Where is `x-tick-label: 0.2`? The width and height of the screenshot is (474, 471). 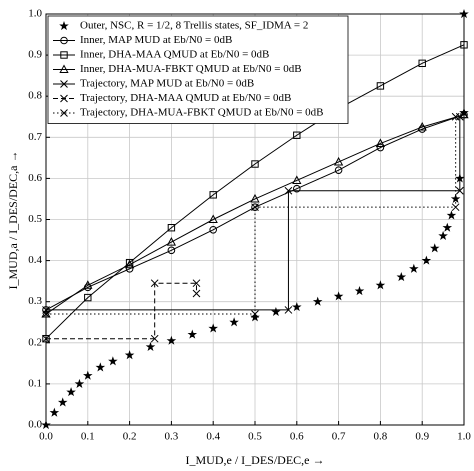
x-tick-label: 0.2 is located at coordinates (130, 437).